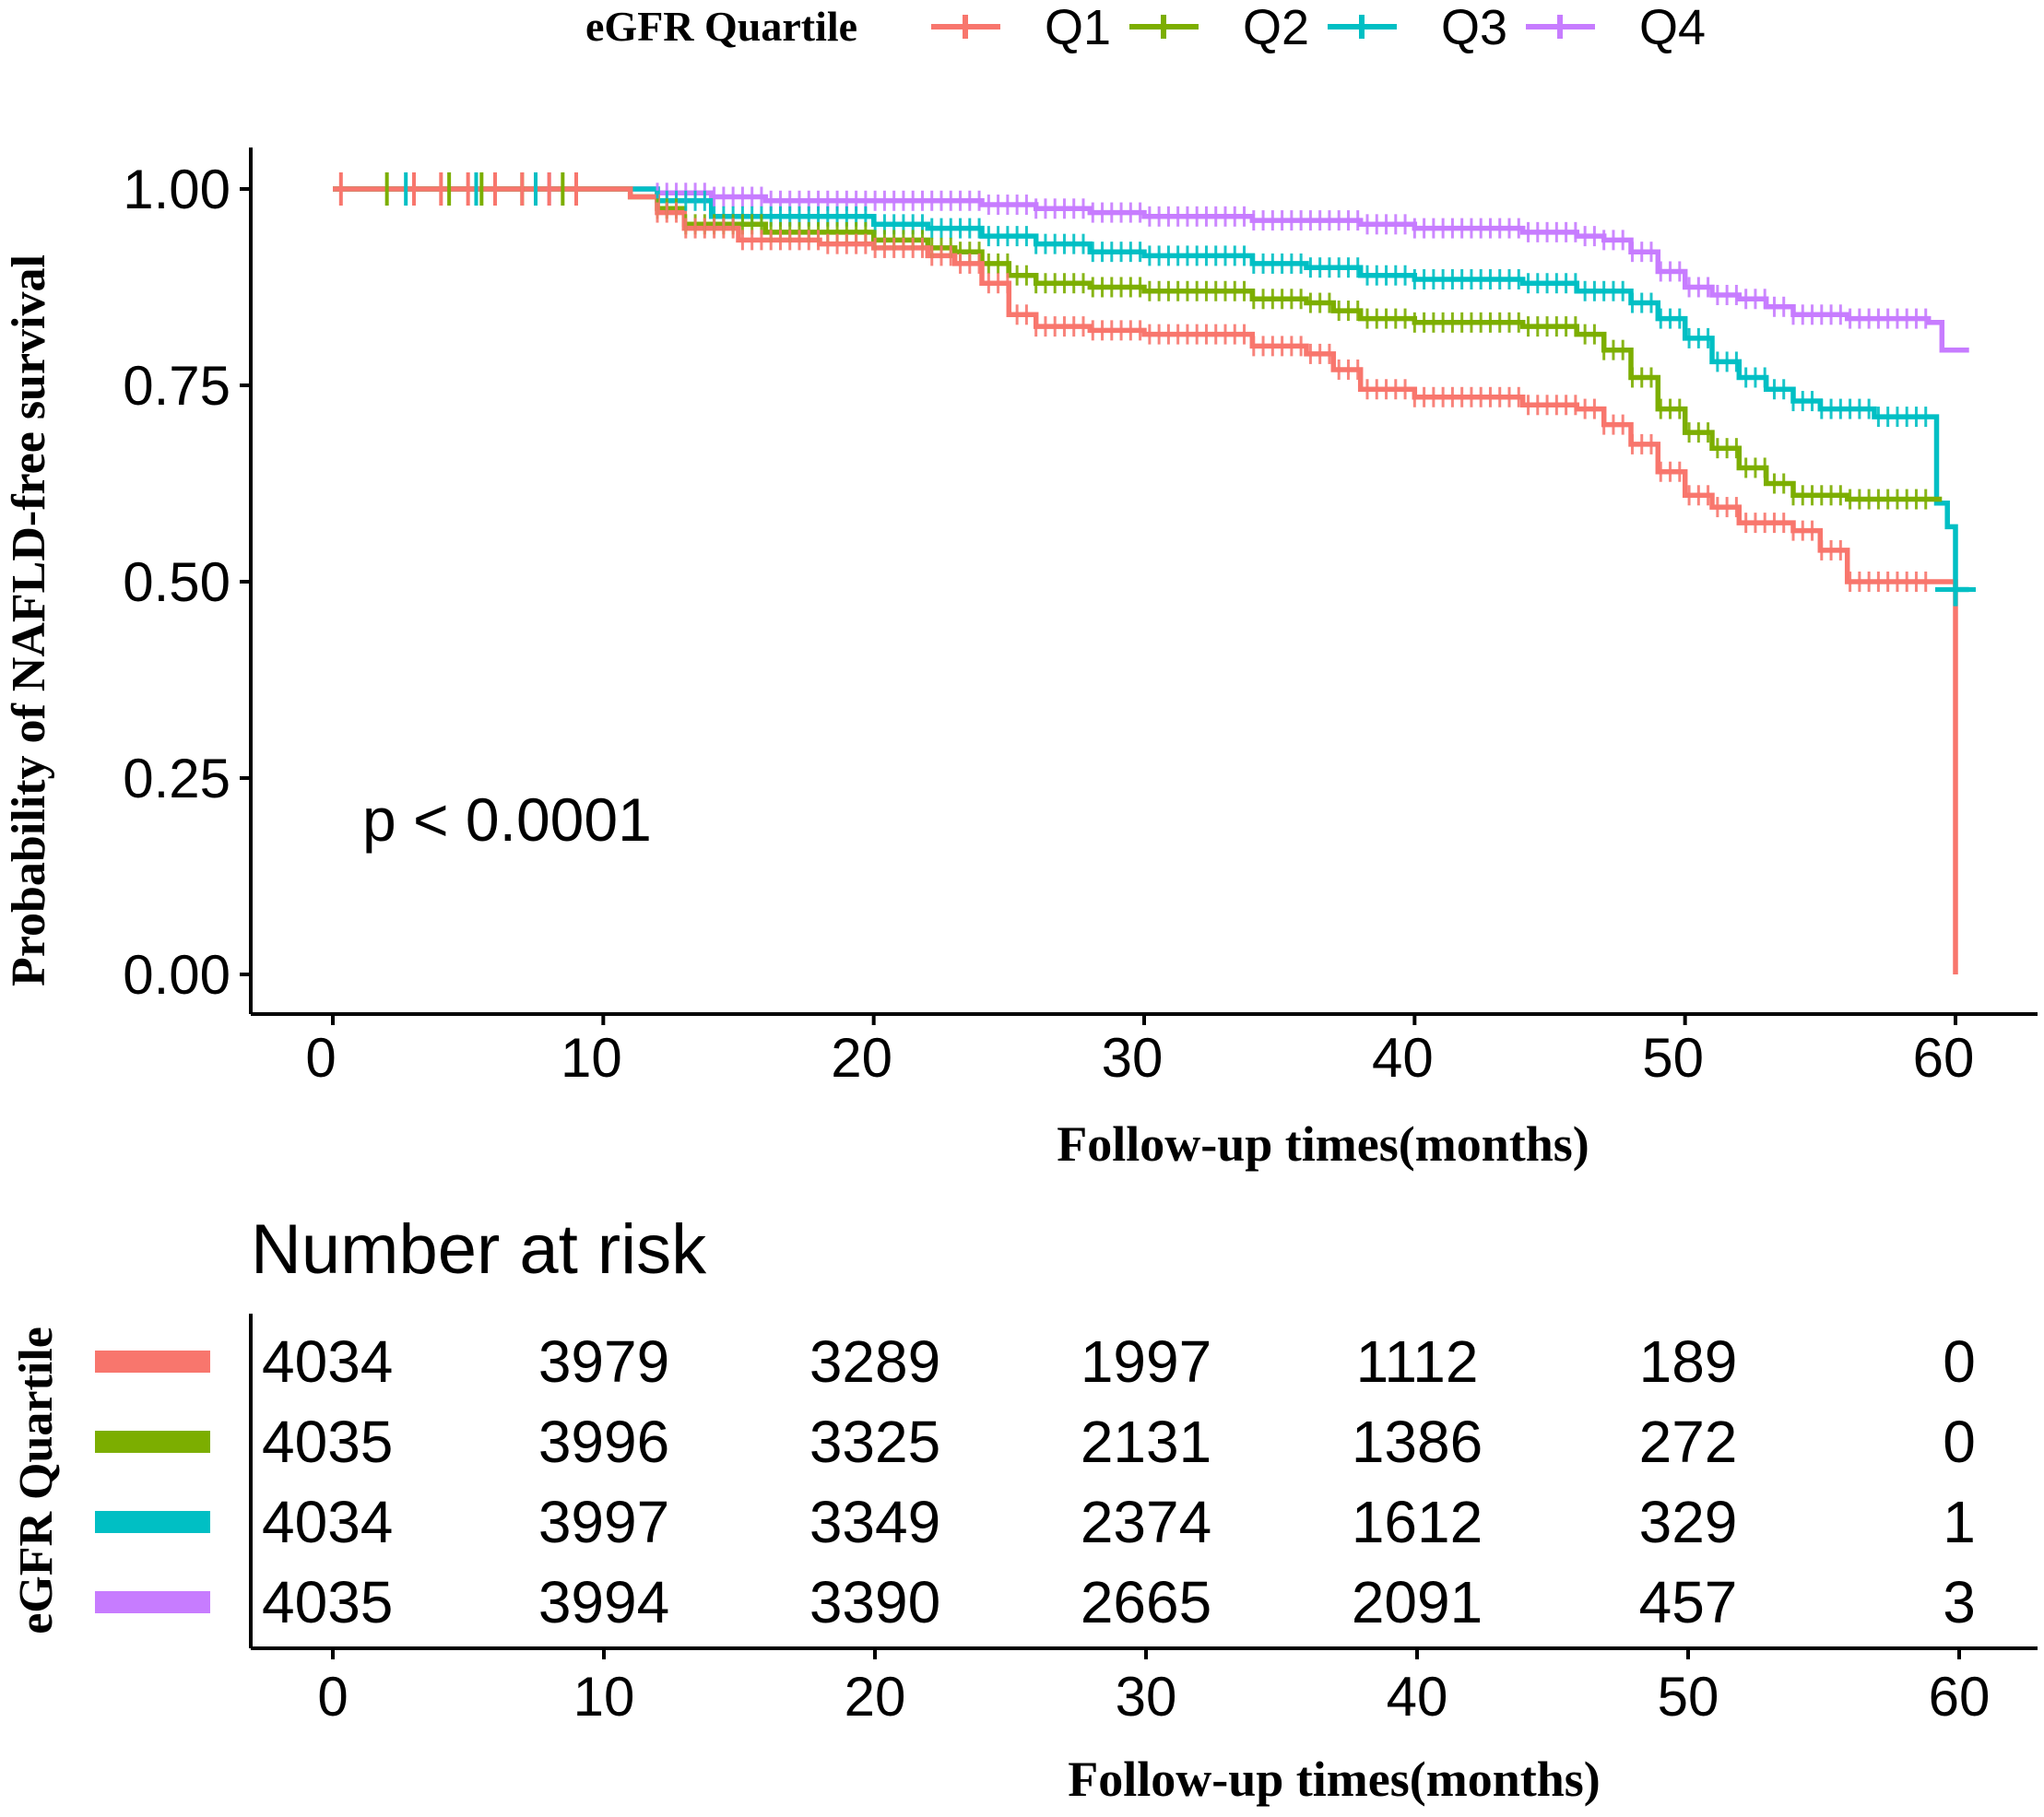 This screenshot has width=2044, height=1817. I want to click on risk-cell: 3994, so click(603, 1602).